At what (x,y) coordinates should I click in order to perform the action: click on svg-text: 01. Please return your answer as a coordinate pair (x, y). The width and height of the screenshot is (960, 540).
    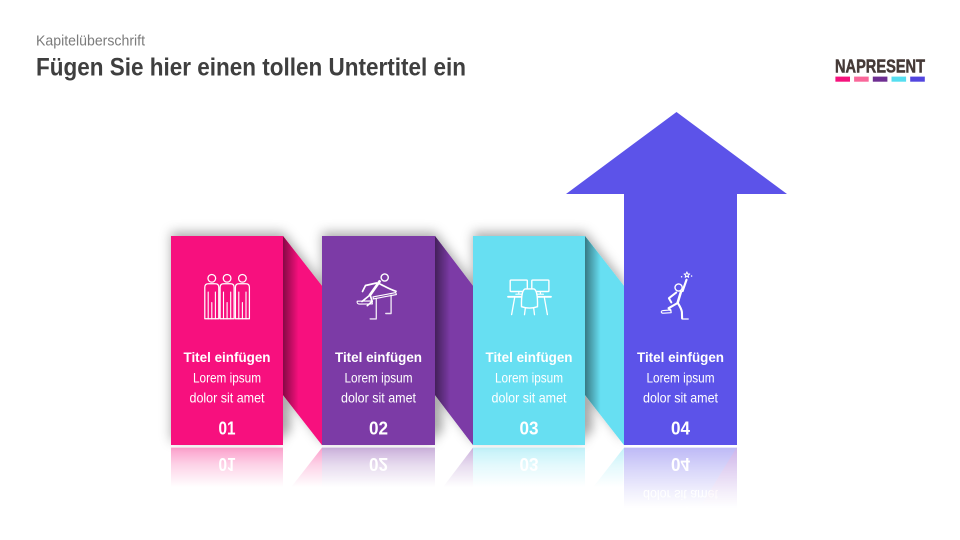
    Looking at the image, I should click on (227, 428).